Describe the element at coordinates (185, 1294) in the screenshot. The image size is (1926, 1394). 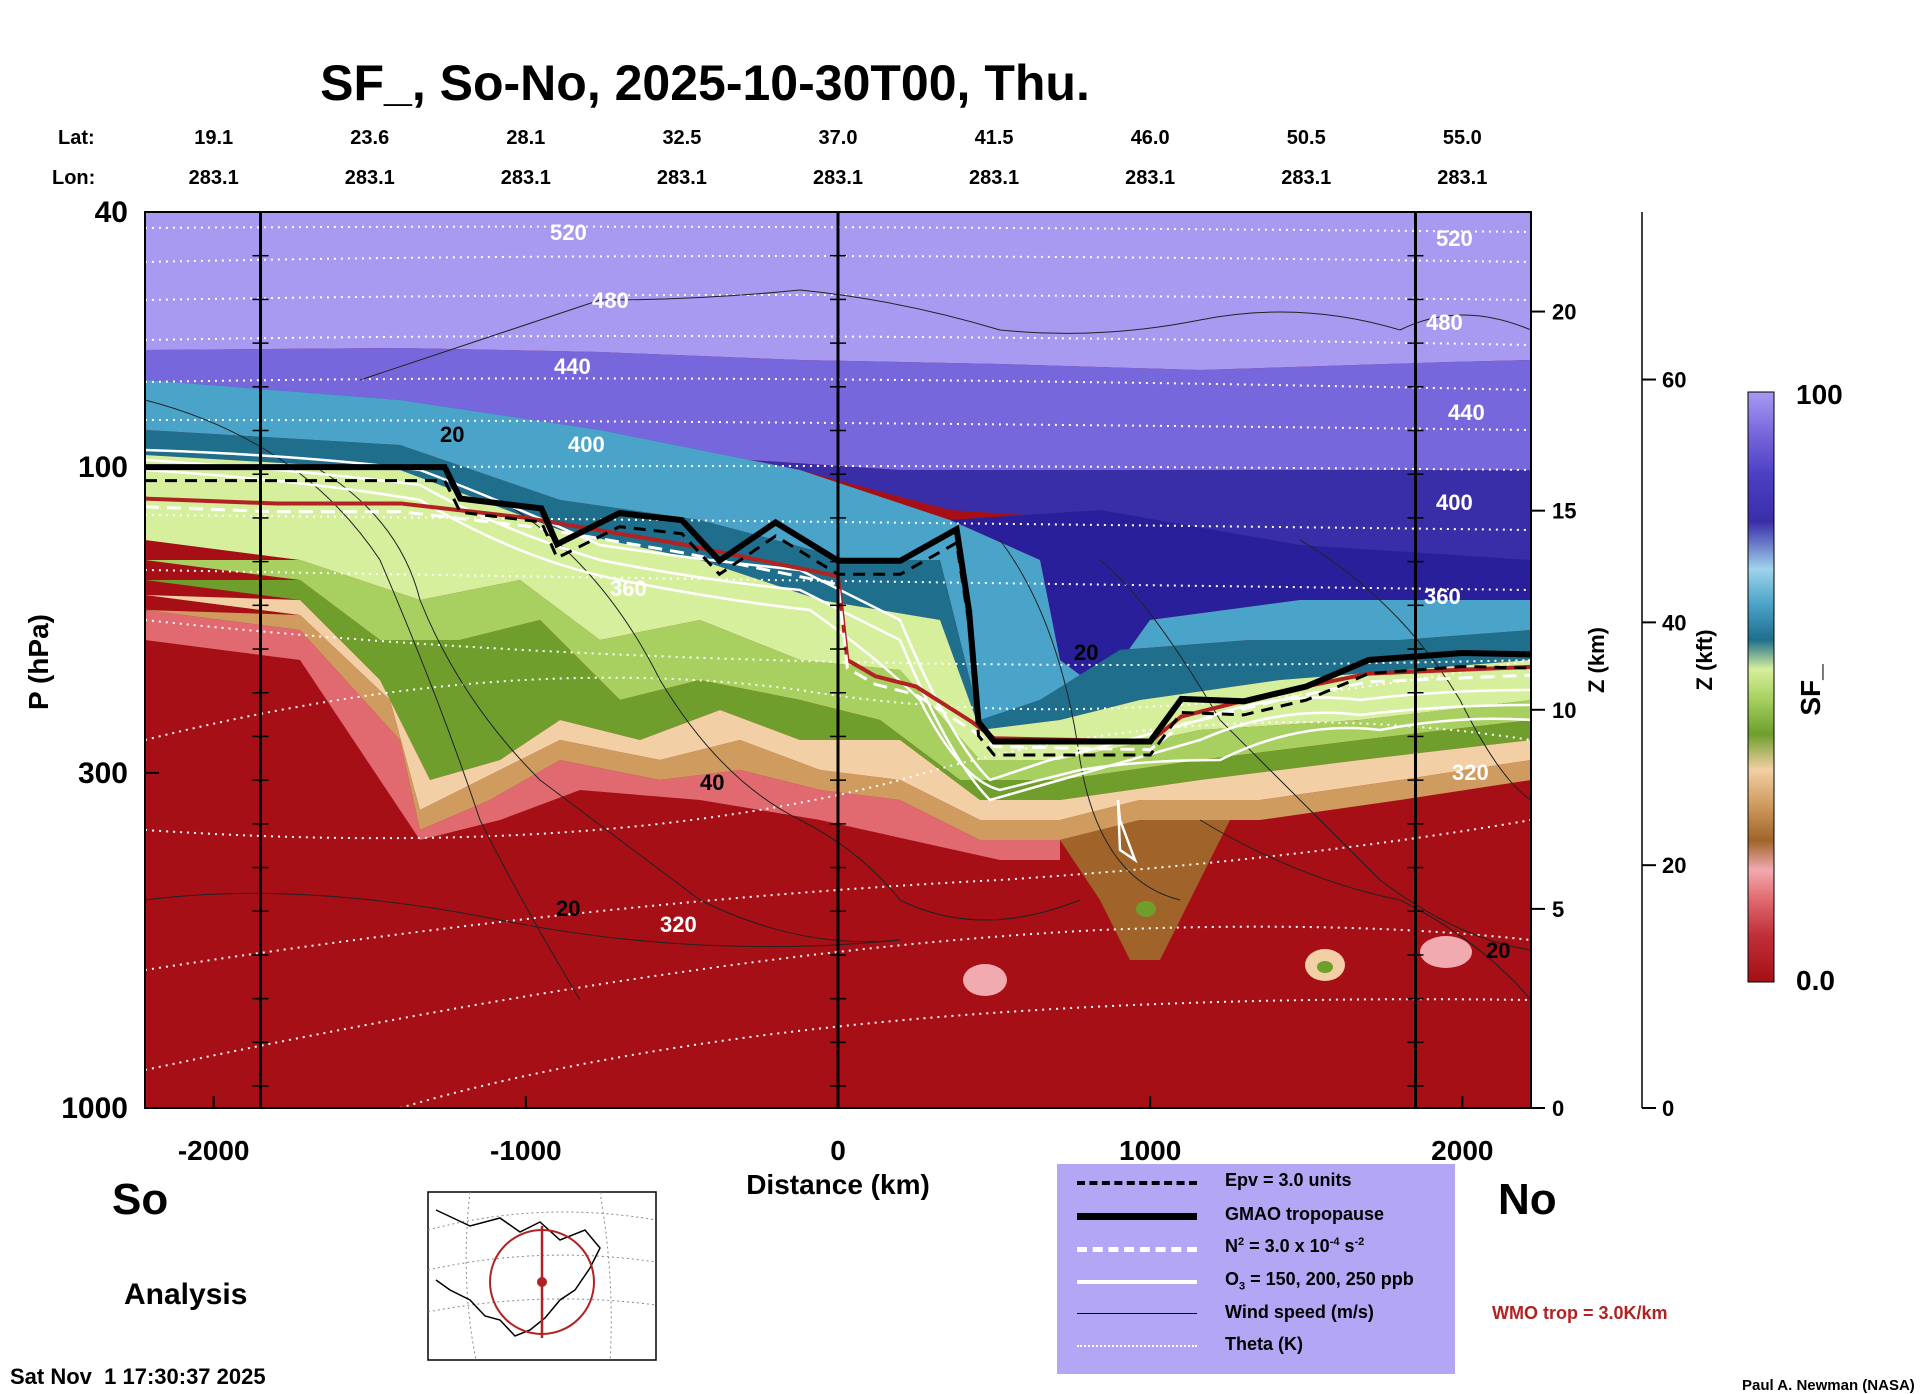
I see `analysis-label: Analysis` at that location.